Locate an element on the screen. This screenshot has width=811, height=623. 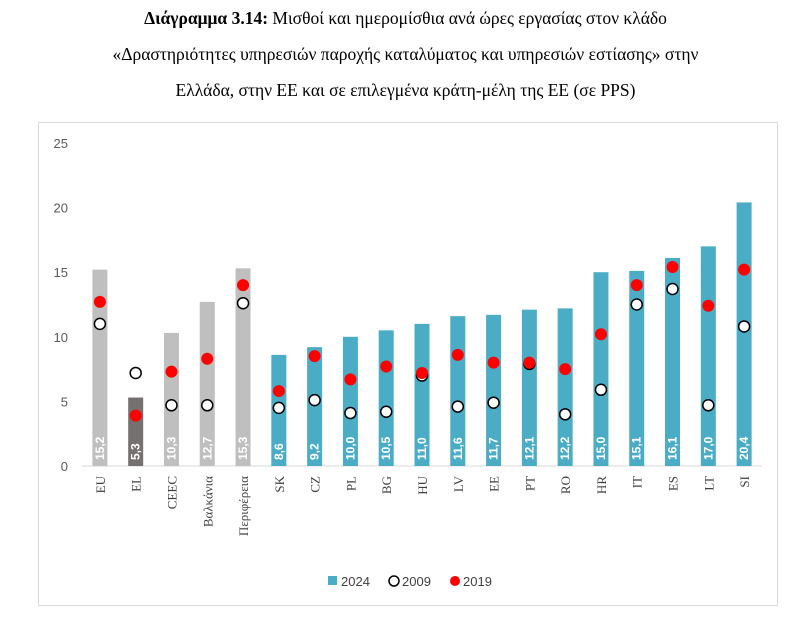
x-category-label: Βαλκάνια is located at coordinates (207, 501).